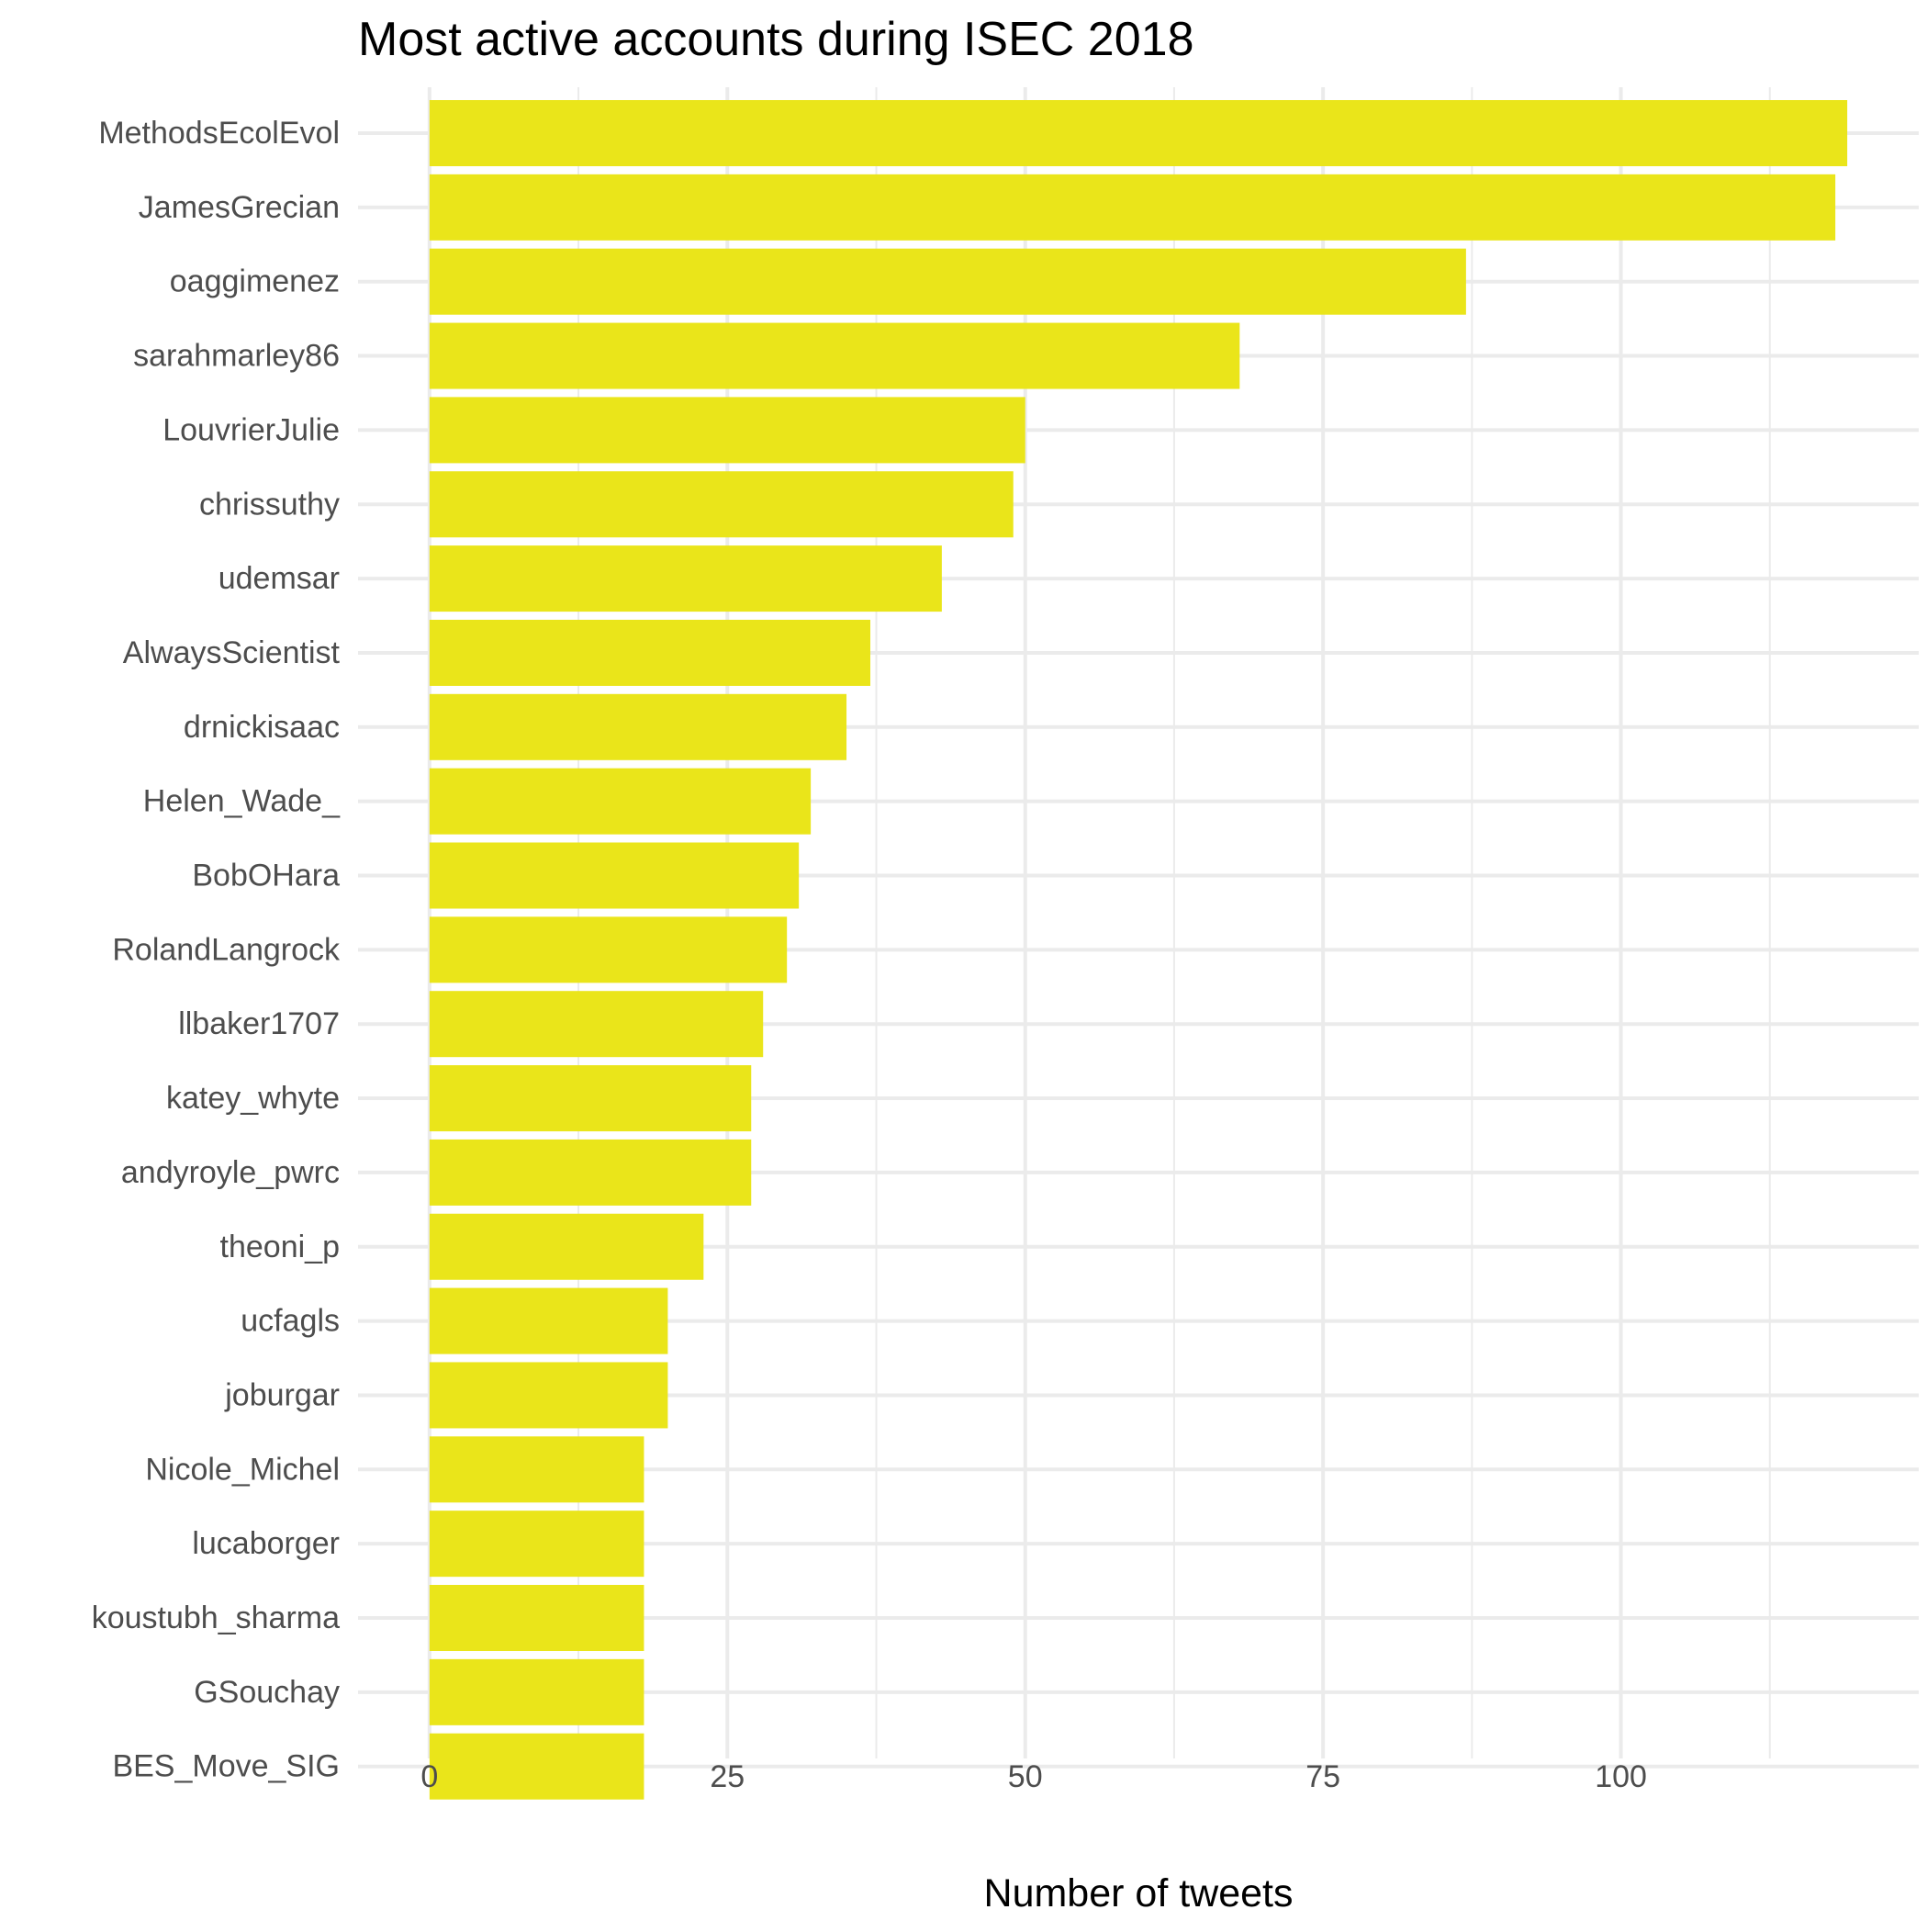 The image size is (1927, 1932). What do you see at coordinates (1025, 1776) in the screenshot?
I see `x-tick-label: 50` at bounding box center [1025, 1776].